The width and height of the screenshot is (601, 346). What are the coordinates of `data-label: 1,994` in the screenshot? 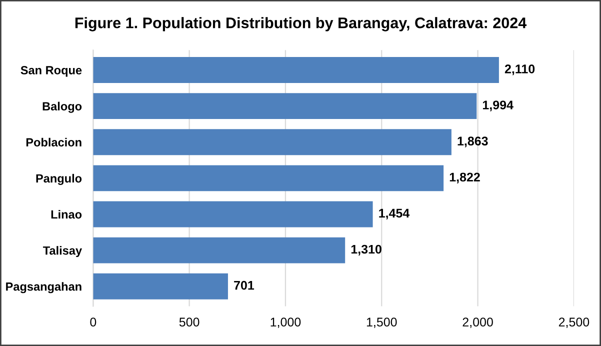 It's located at (498, 106).